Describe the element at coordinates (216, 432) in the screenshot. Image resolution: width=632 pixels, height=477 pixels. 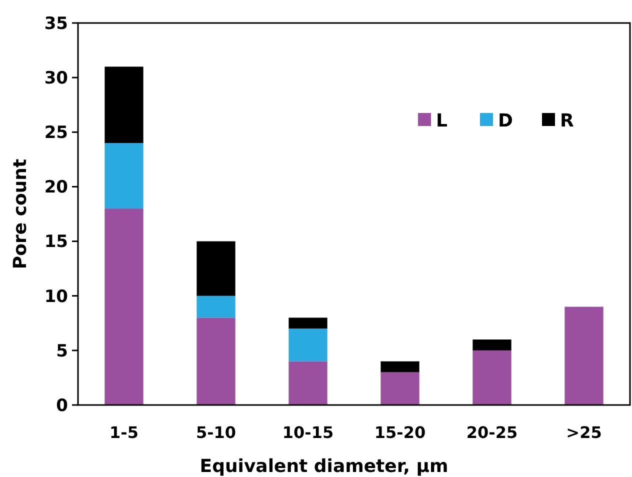
I see `x-tick-label: 5-10` at that location.